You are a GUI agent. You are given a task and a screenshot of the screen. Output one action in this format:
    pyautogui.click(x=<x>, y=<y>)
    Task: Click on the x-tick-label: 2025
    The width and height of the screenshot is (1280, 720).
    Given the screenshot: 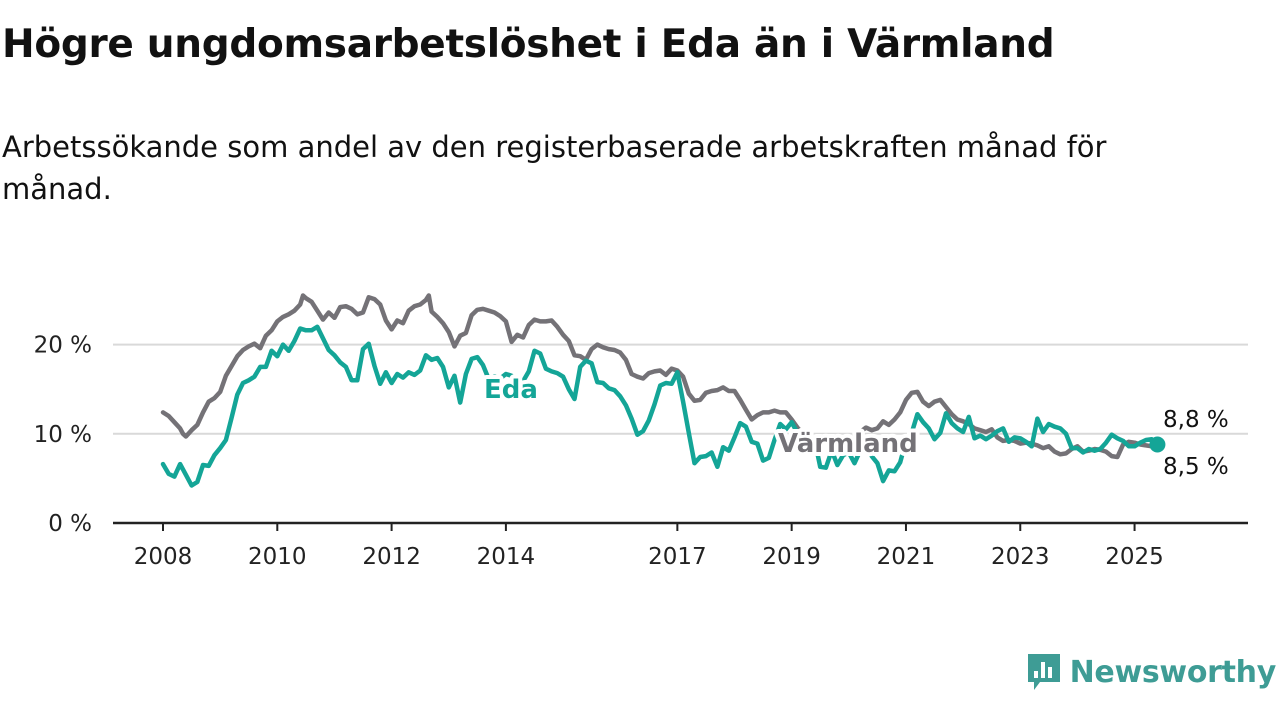 What is the action you would take?
    pyautogui.click(x=1134, y=557)
    